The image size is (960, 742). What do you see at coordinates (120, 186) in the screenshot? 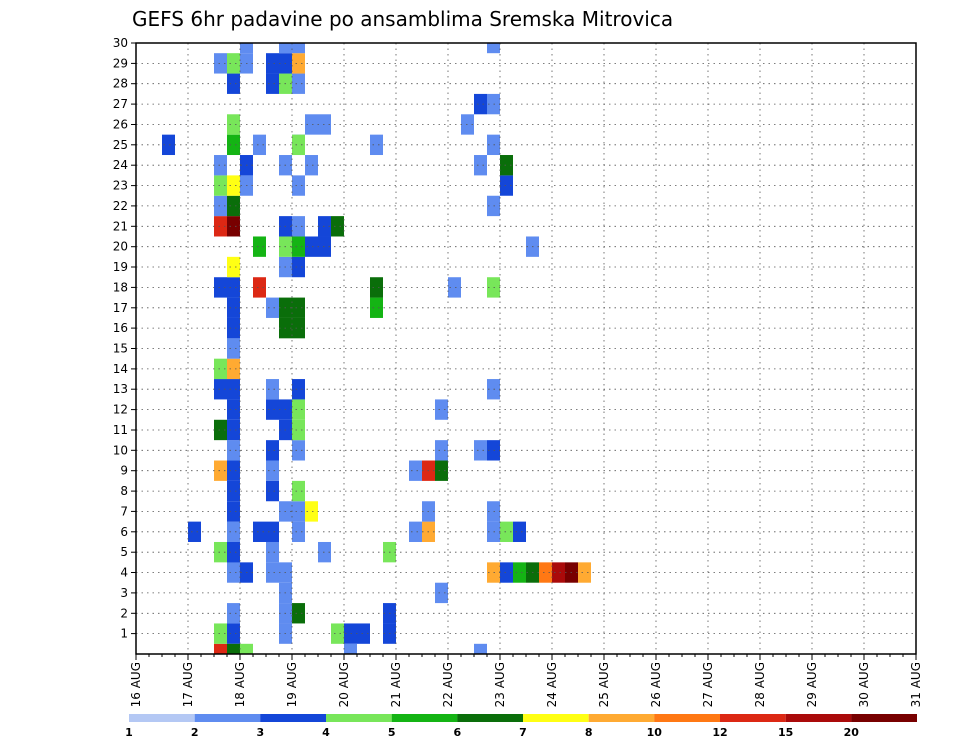
I see `y-tick-label: 23` at bounding box center [120, 186].